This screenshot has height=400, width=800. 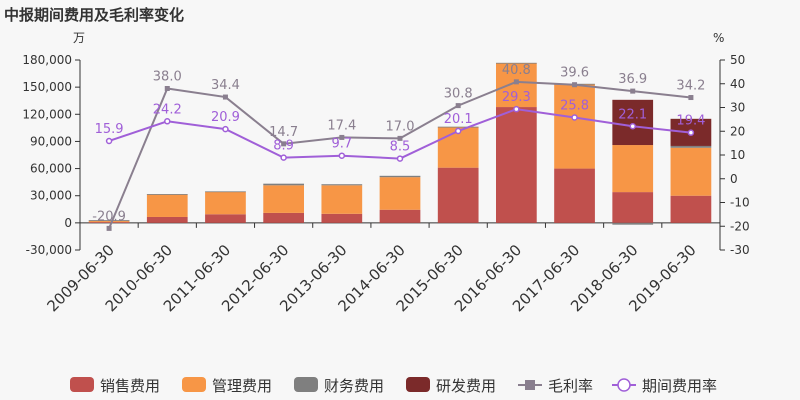 I want to click on legend-label: 销售费用, so click(x=130, y=386).